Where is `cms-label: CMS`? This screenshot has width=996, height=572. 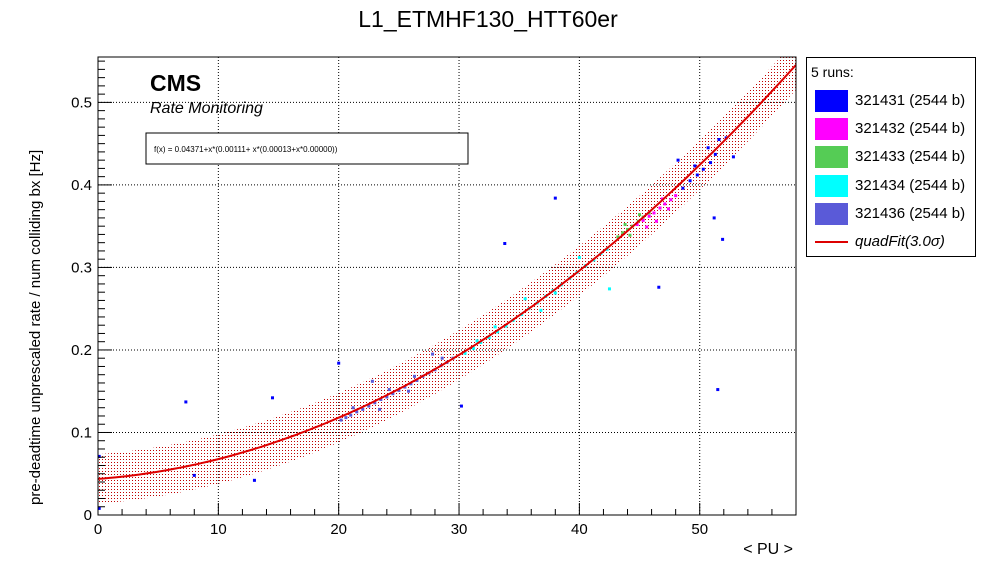 cms-label: CMS is located at coordinates (175, 83).